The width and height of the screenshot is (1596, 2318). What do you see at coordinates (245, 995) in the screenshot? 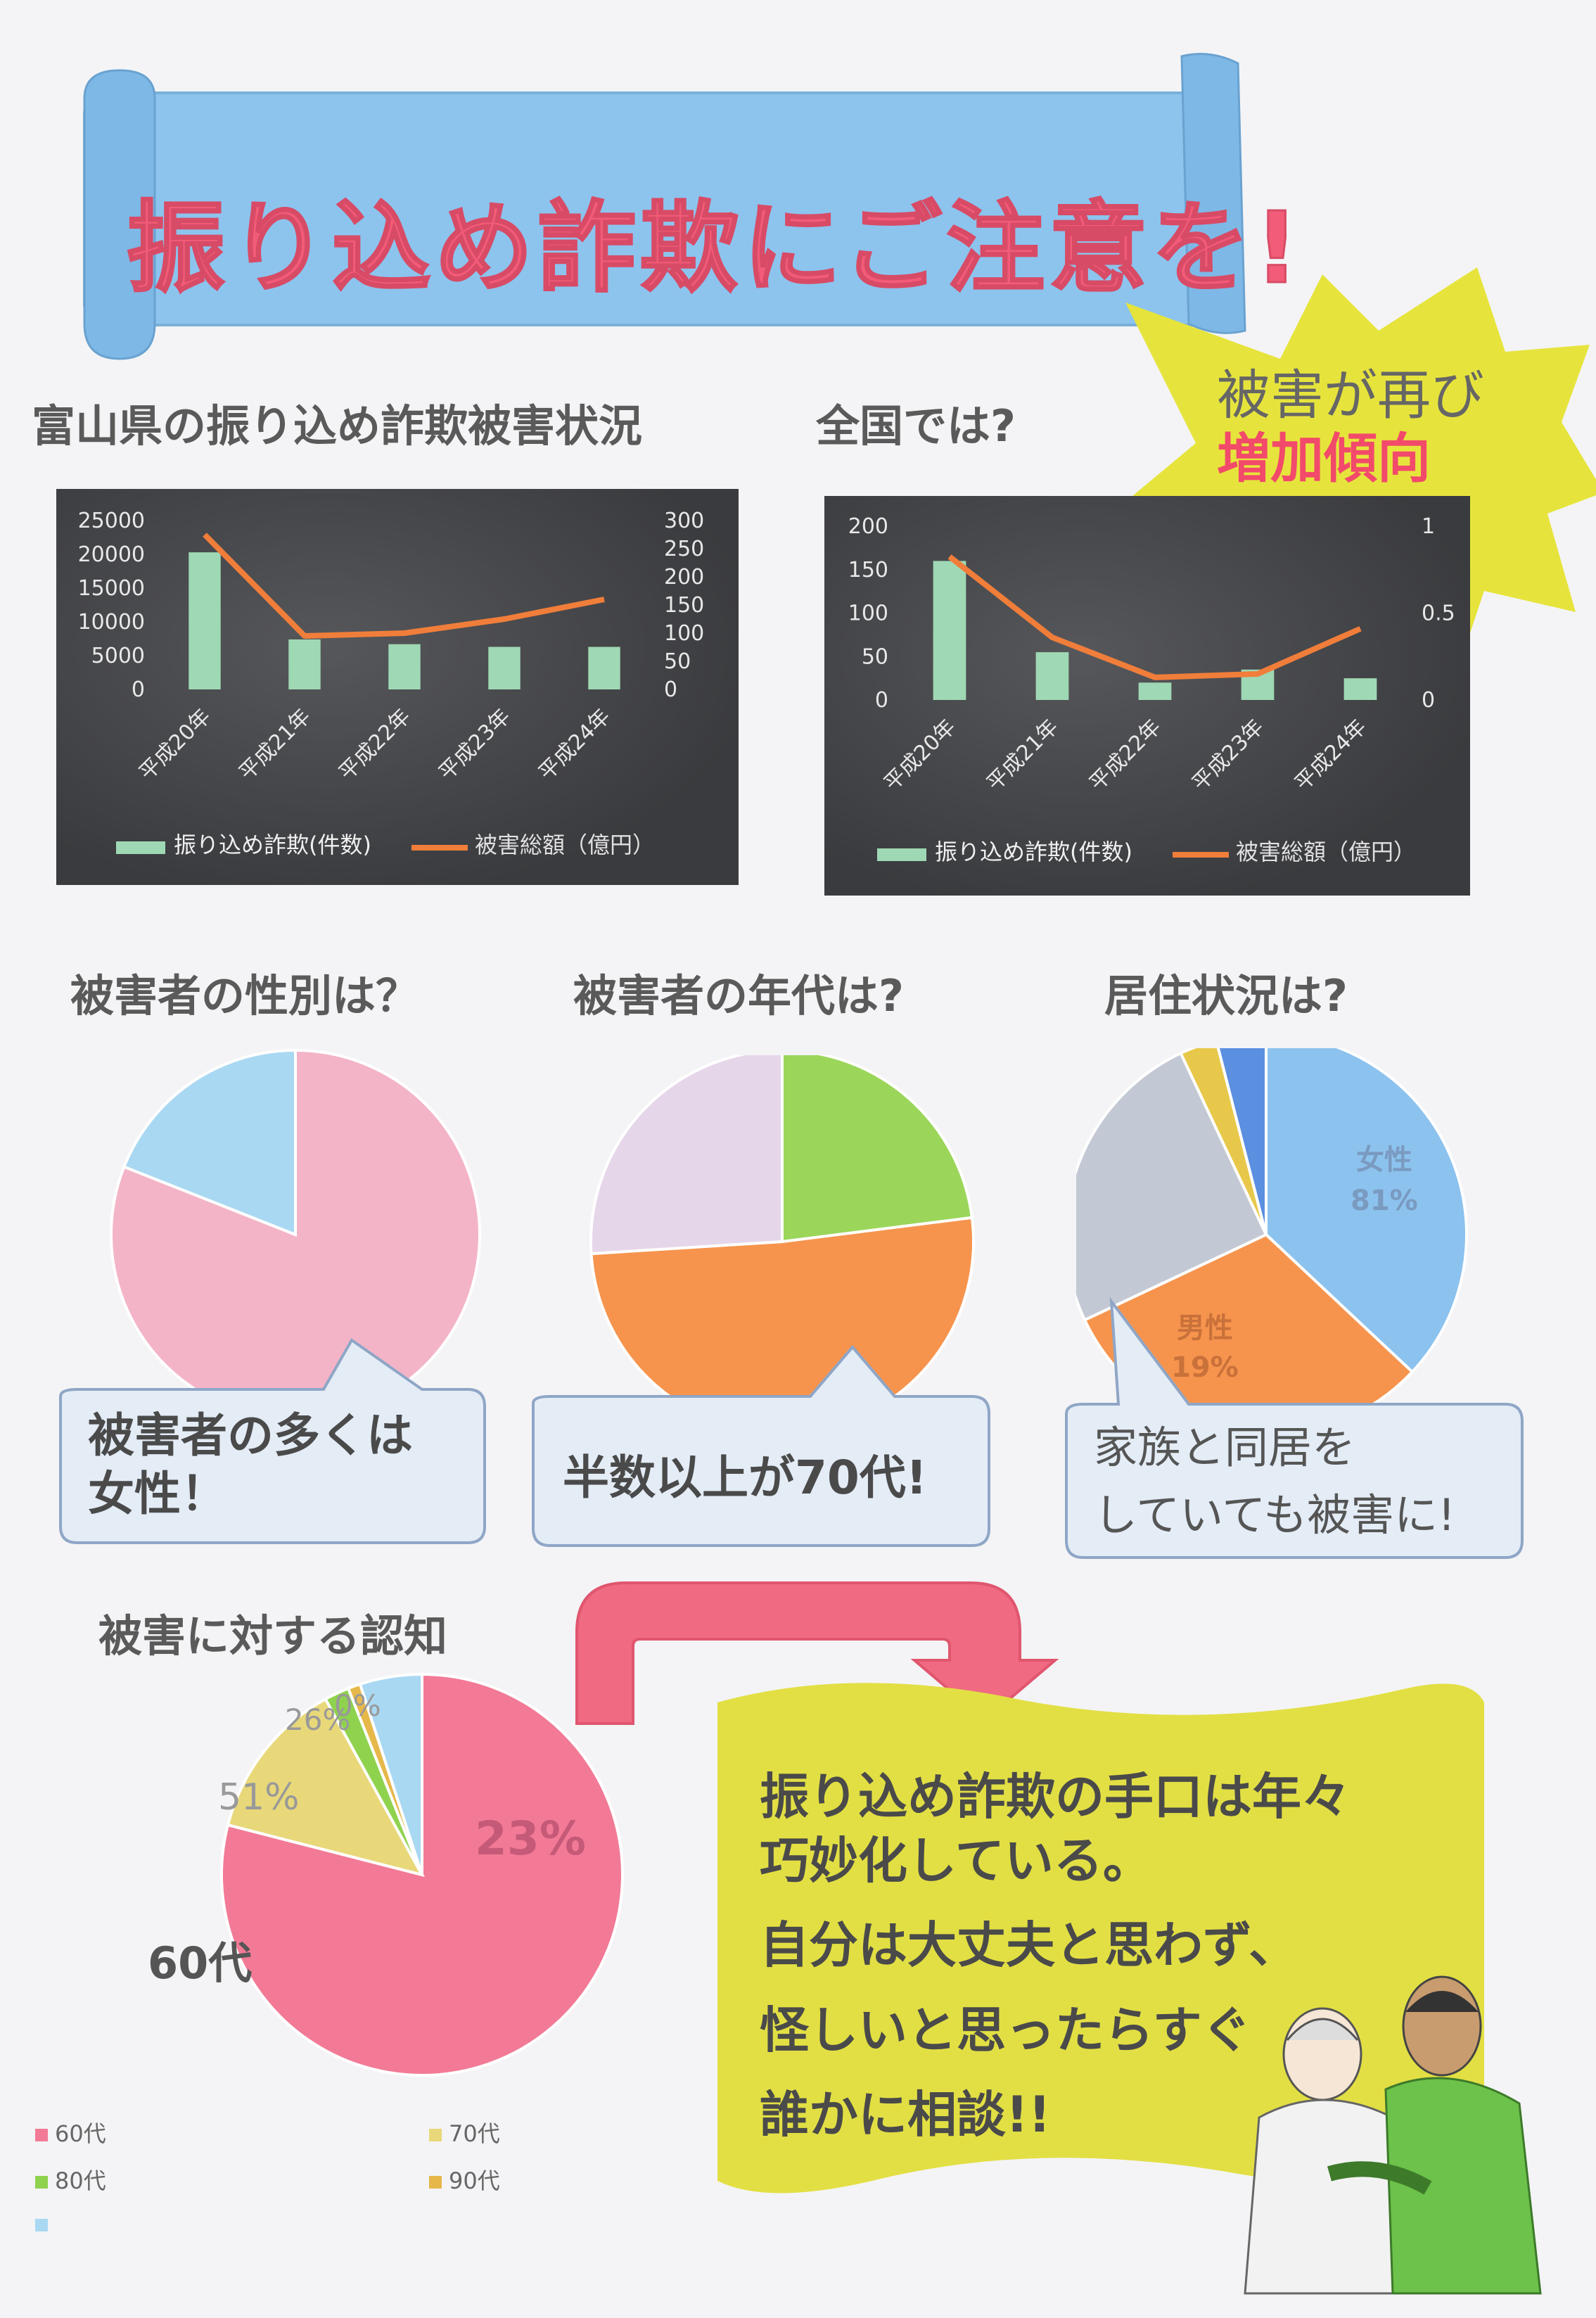
I see `heading-gender: 被害者の性別は？` at bounding box center [245, 995].